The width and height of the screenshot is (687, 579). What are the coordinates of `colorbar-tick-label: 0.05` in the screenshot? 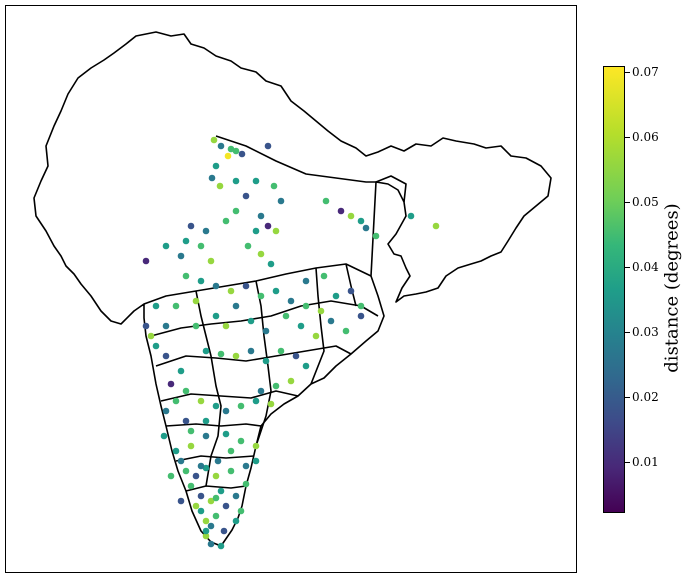 It's located at (645, 202).